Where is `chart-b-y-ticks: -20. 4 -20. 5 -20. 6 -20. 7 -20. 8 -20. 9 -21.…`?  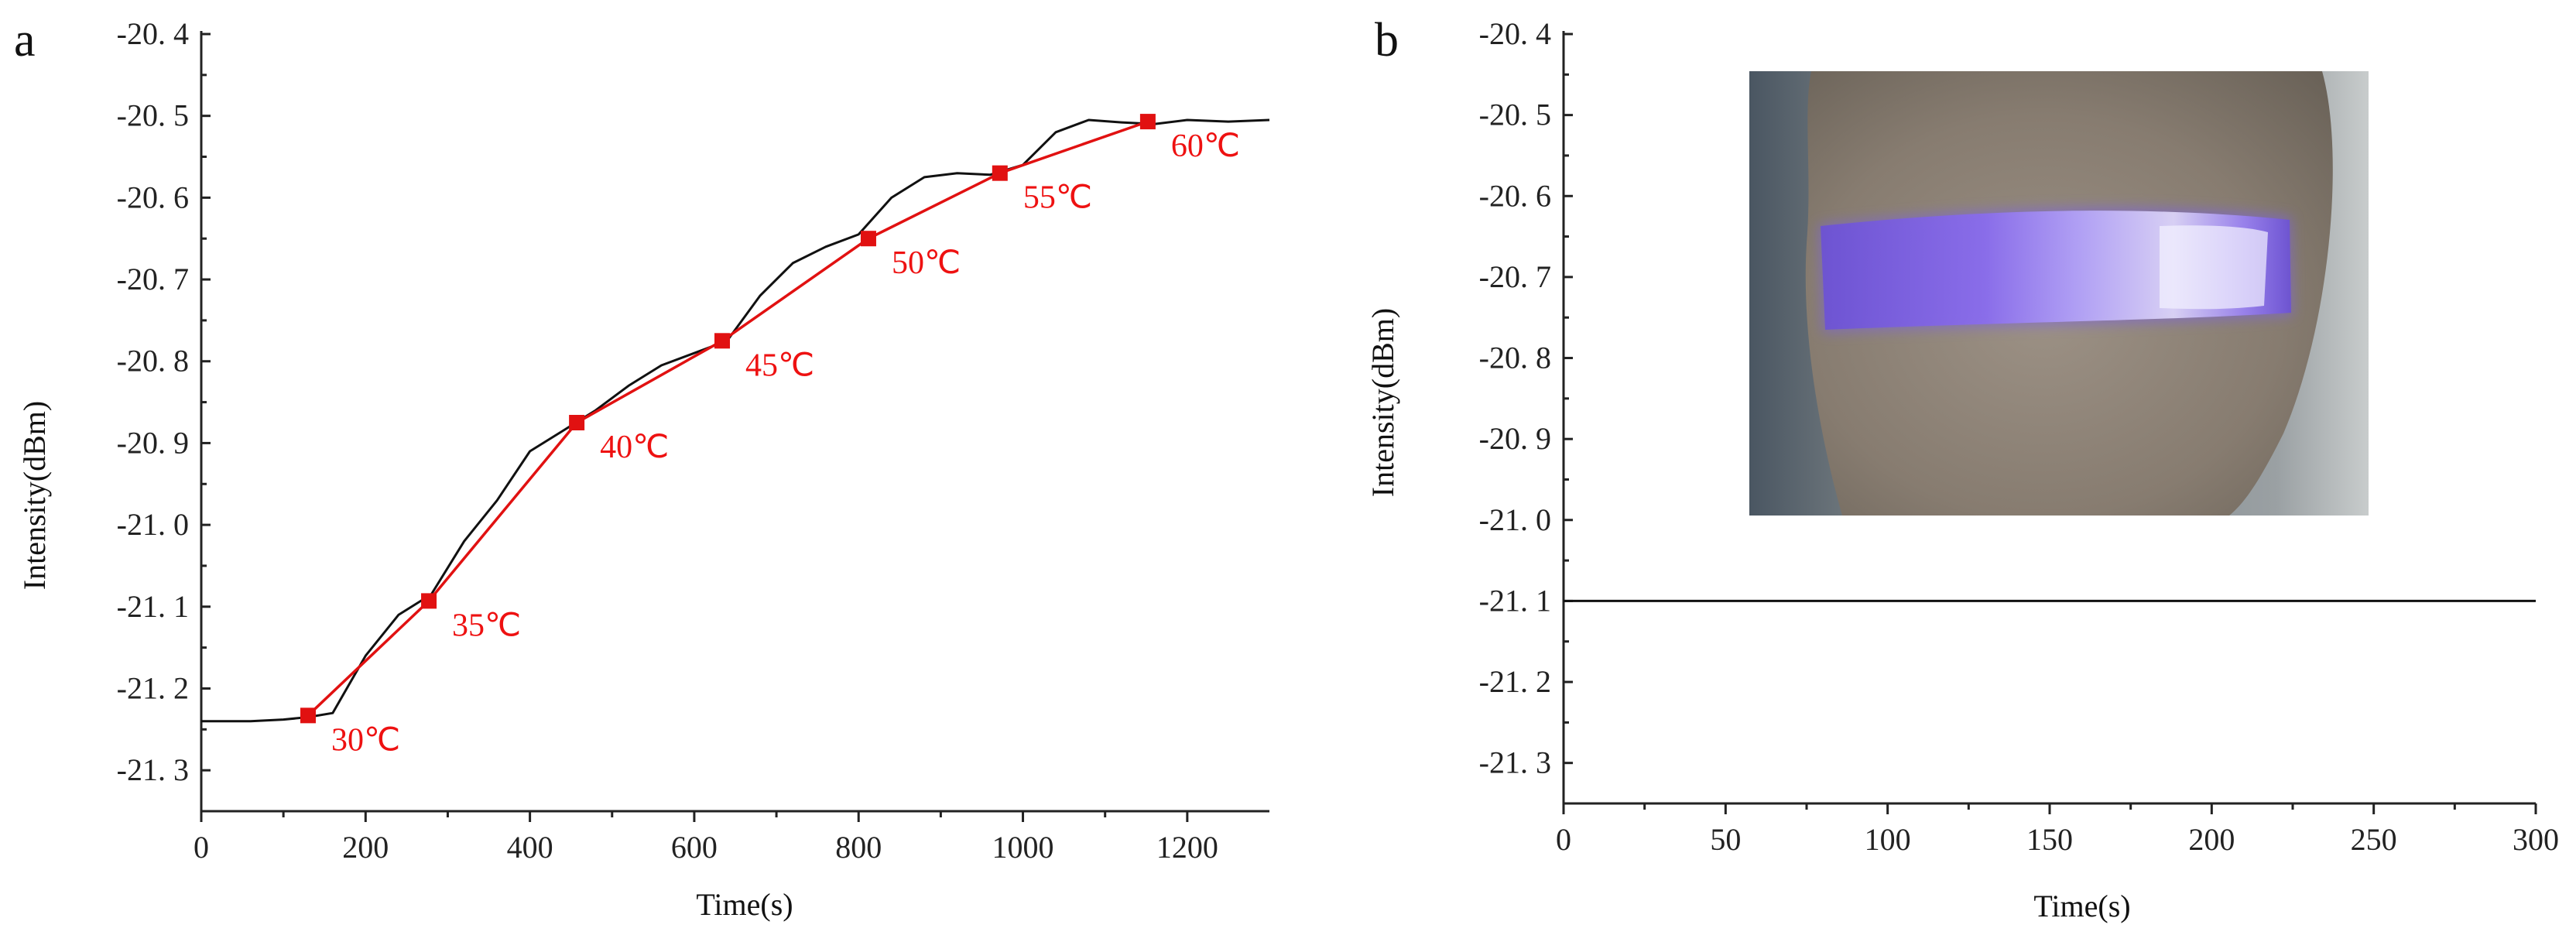 chart-b-y-ticks: -20. 4 -20. 5 -20. 6 -20. 7 -20. 8 -20. 9 -21.… is located at coordinates (1526, 398).